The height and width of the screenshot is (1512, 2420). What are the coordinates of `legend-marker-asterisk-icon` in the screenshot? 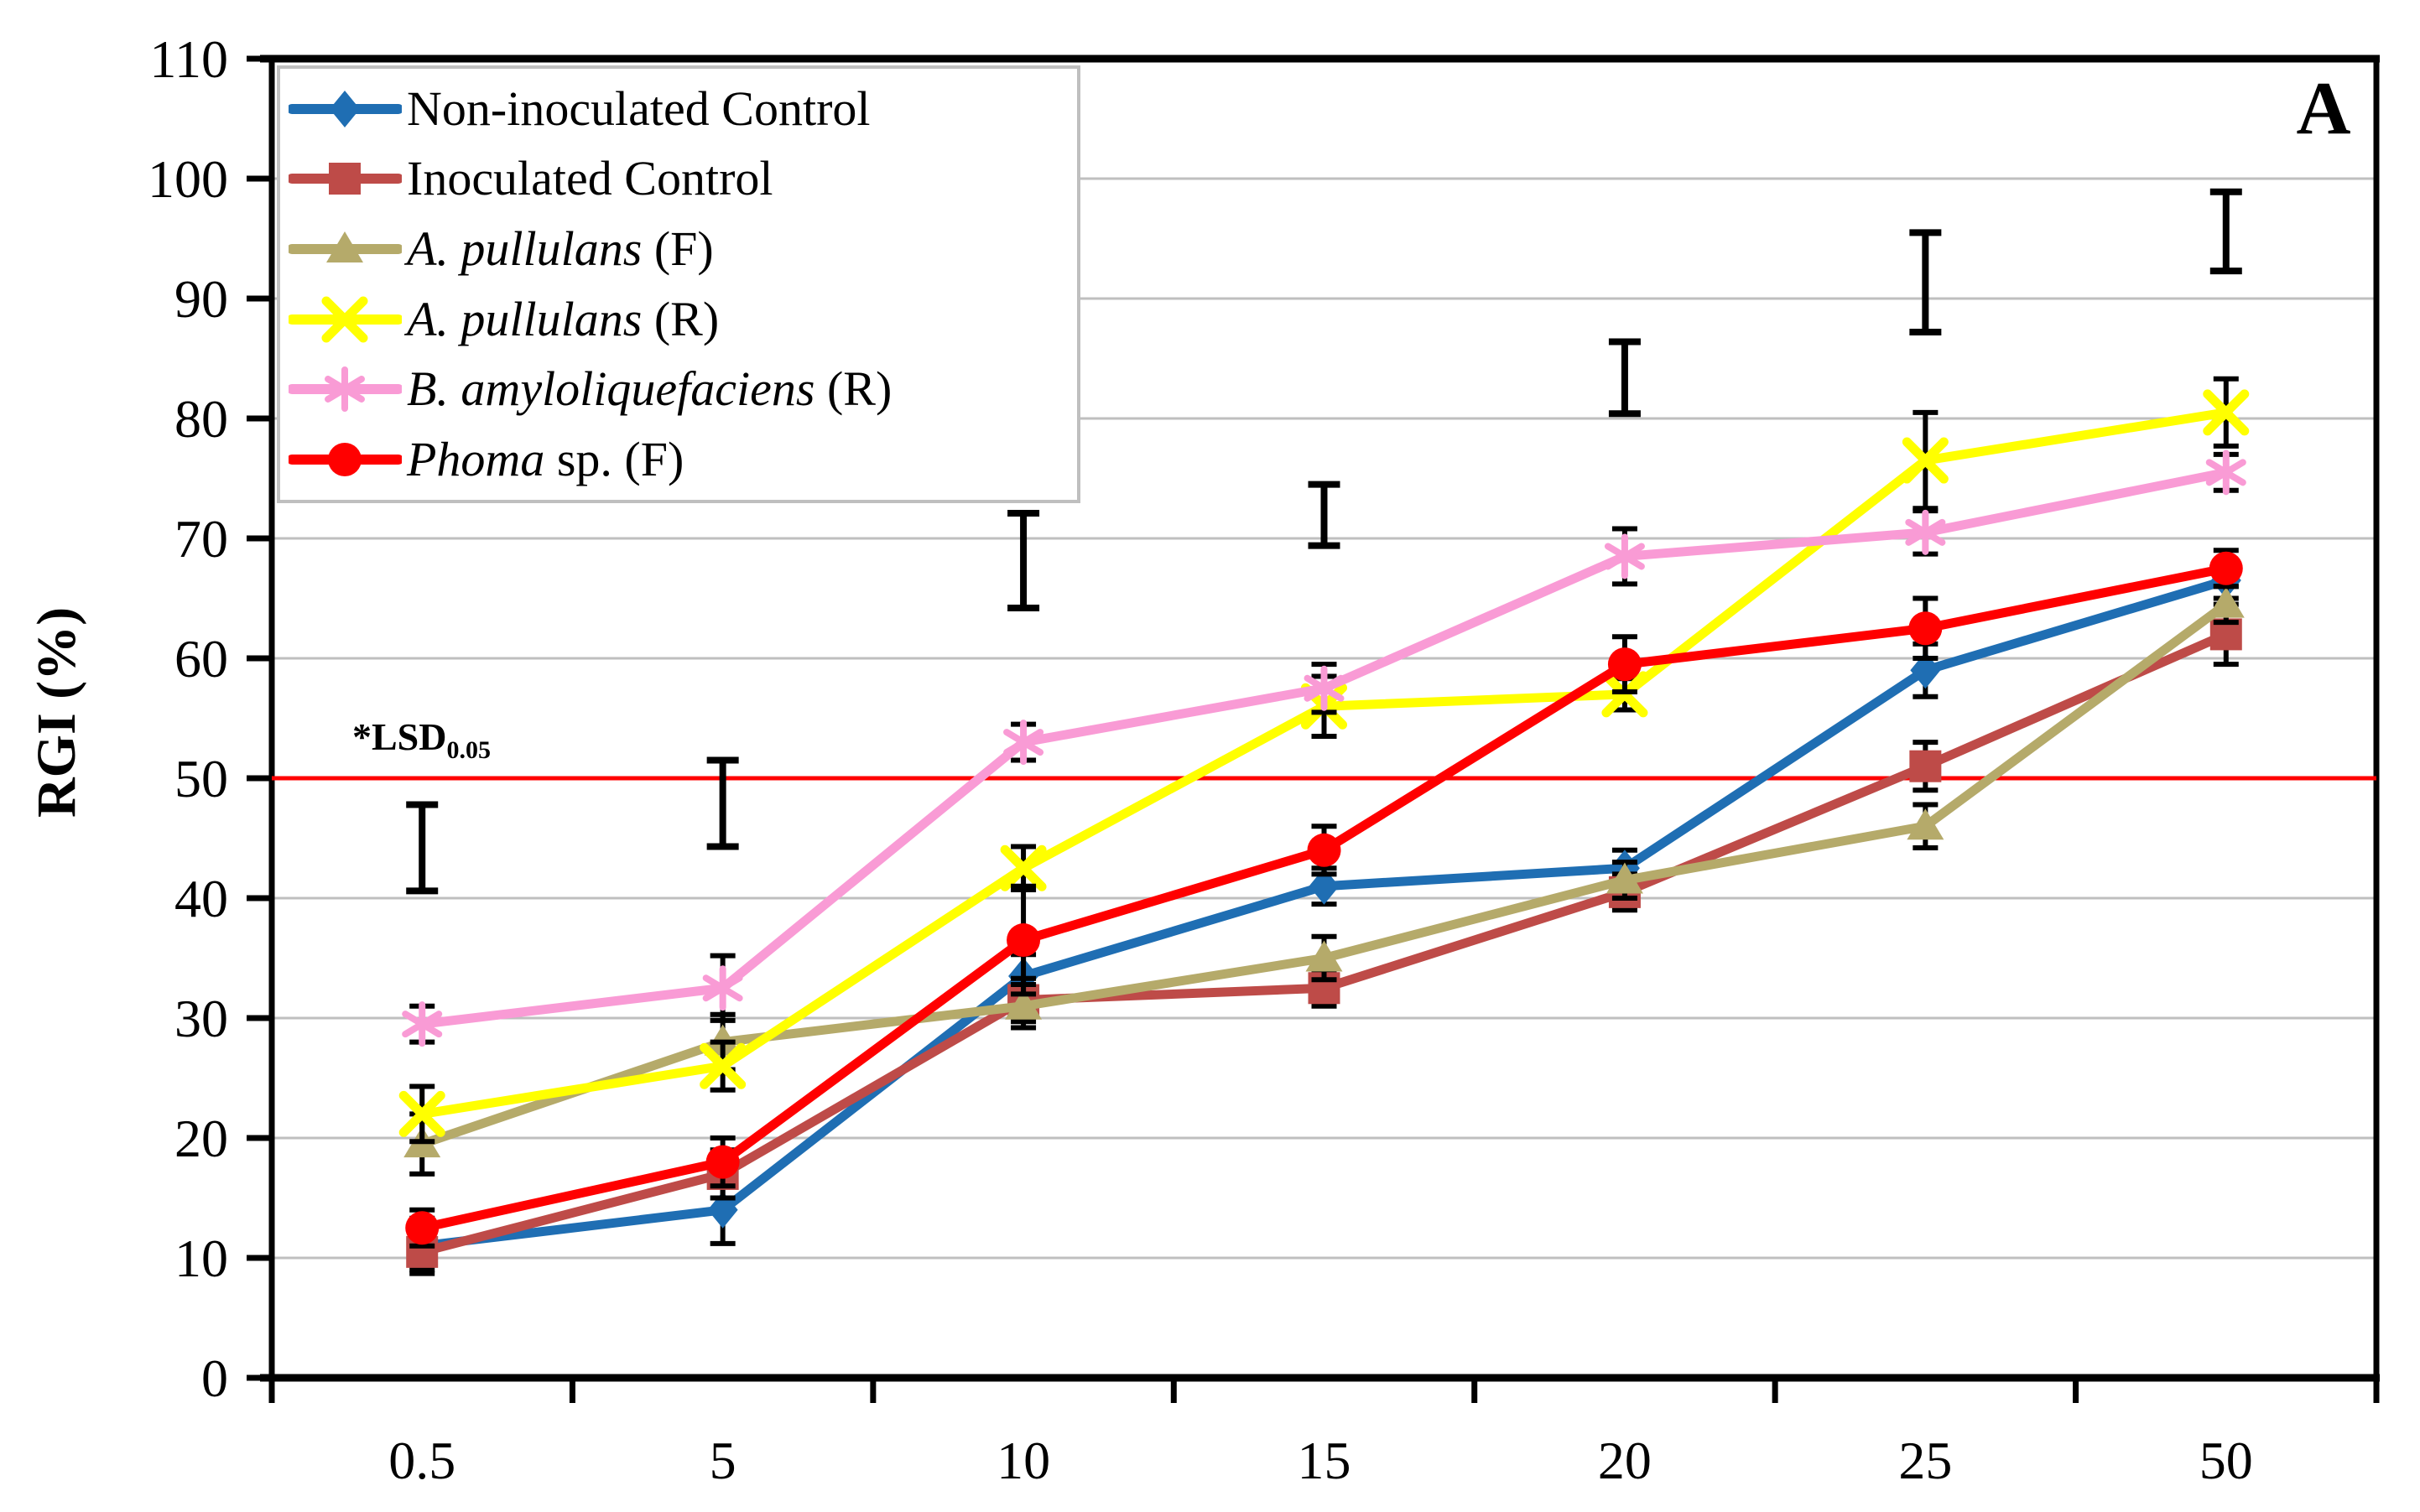 It's located at (345, 389).